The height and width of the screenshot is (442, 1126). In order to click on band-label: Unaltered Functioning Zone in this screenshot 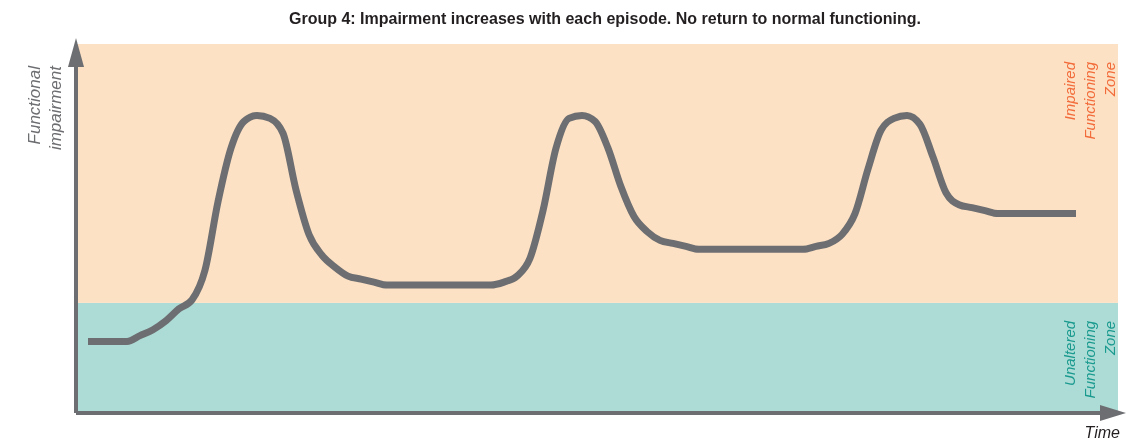, I will do `click(1089, 359)`.